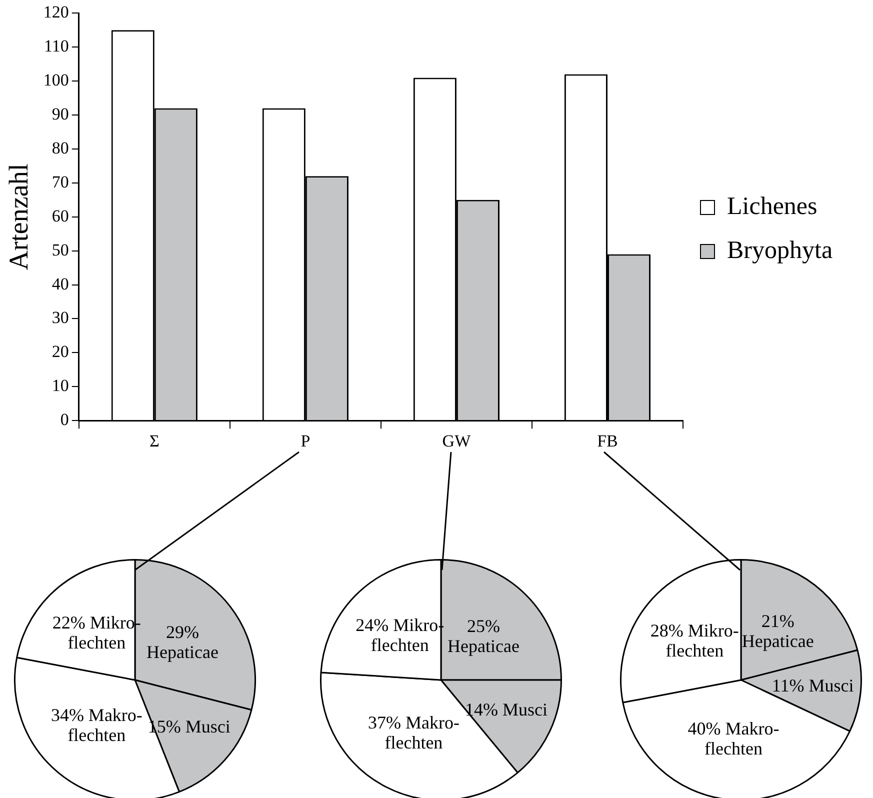 The image size is (873, 798). Describe the element at coordinates (694, 640) in the screenshot. I see `slice-label: 28% Mikro-flechten` at that location.